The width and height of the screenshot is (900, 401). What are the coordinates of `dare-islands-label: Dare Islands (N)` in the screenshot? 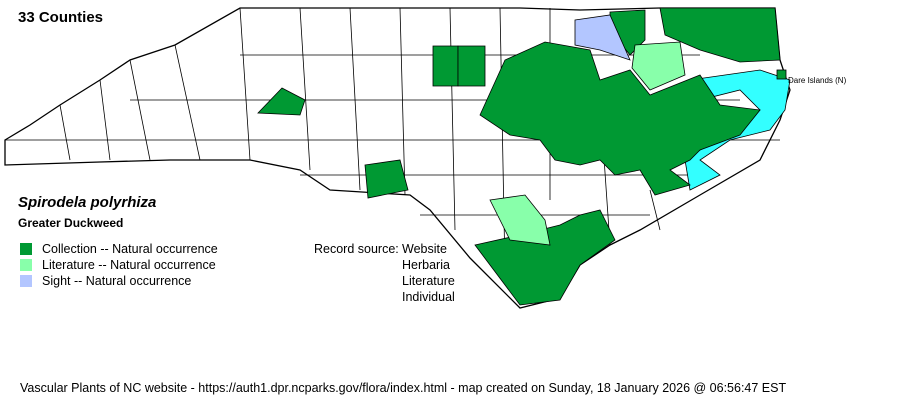 It's located at (817, 80).